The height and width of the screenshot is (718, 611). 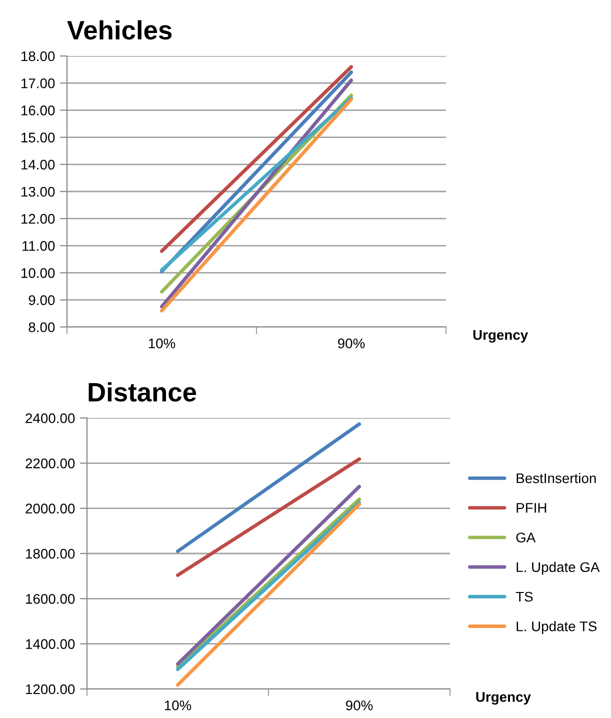 What do you see at coordinates (38, 165) in the screenshot?
I see `y-tick-label: 14.00` at bounding box center [38, 165].